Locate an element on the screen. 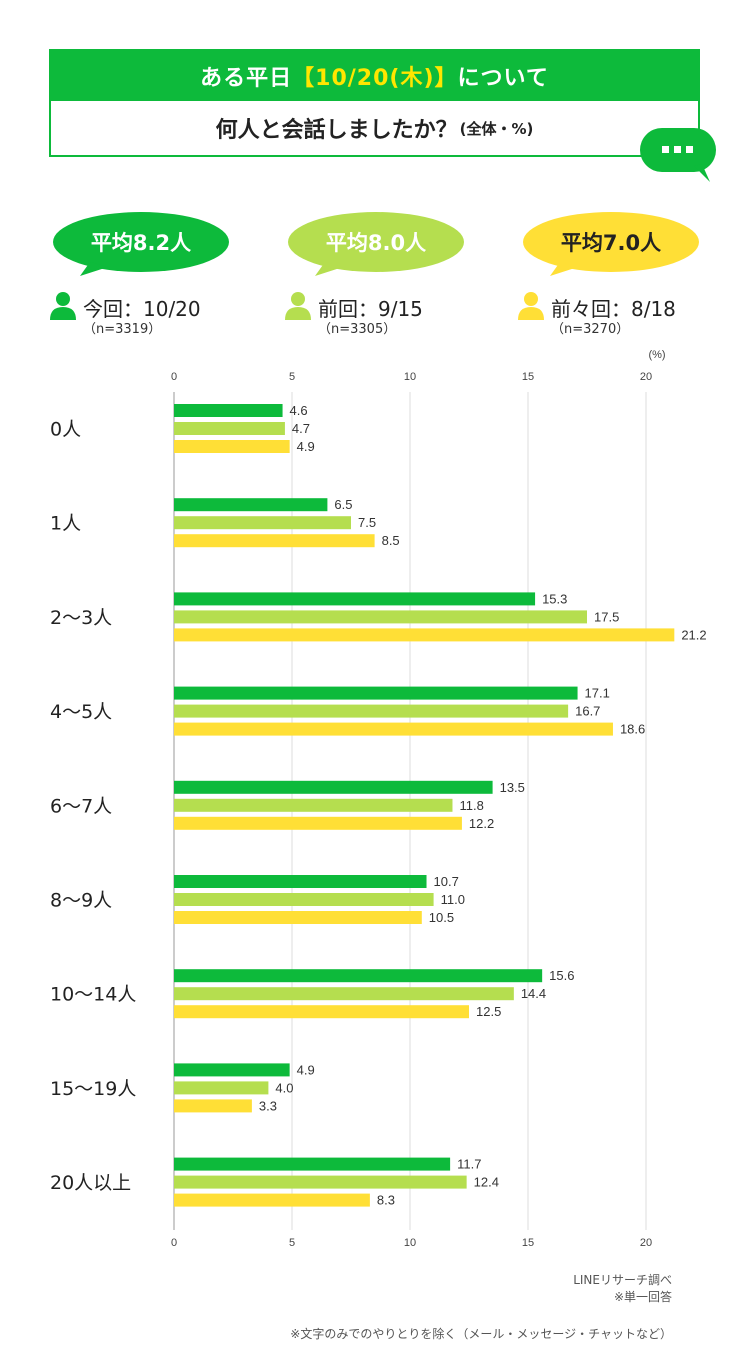 The width and height of the screenshot is (750, 1363). data-label: 4.0 is located at coordinates (284, 1087).